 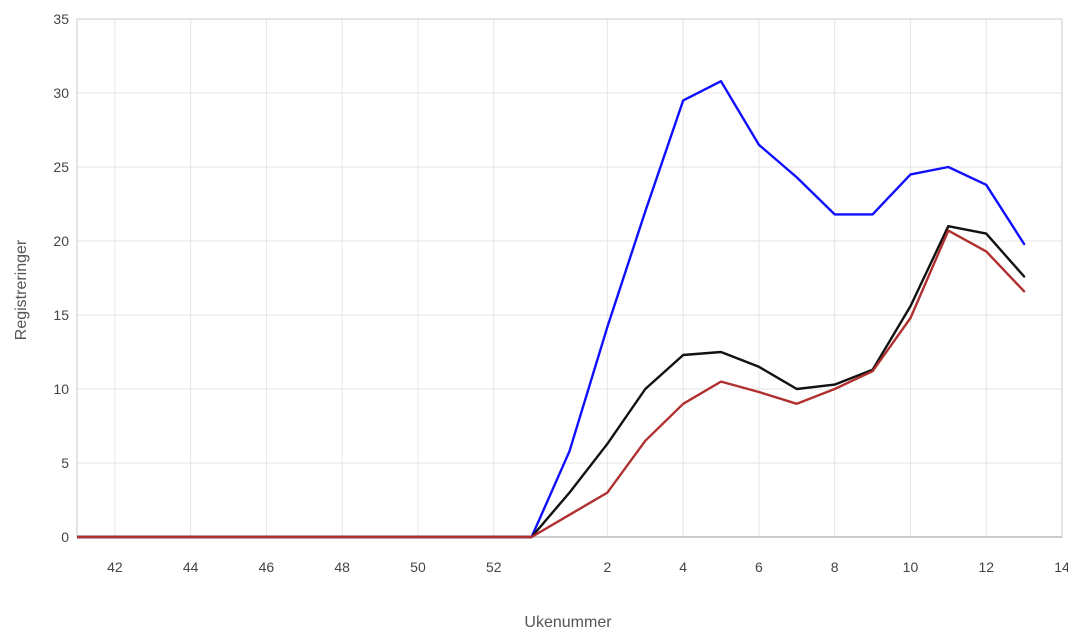 I want to click on x-axis-title: Ukenummer, so click(x=568, y=621).